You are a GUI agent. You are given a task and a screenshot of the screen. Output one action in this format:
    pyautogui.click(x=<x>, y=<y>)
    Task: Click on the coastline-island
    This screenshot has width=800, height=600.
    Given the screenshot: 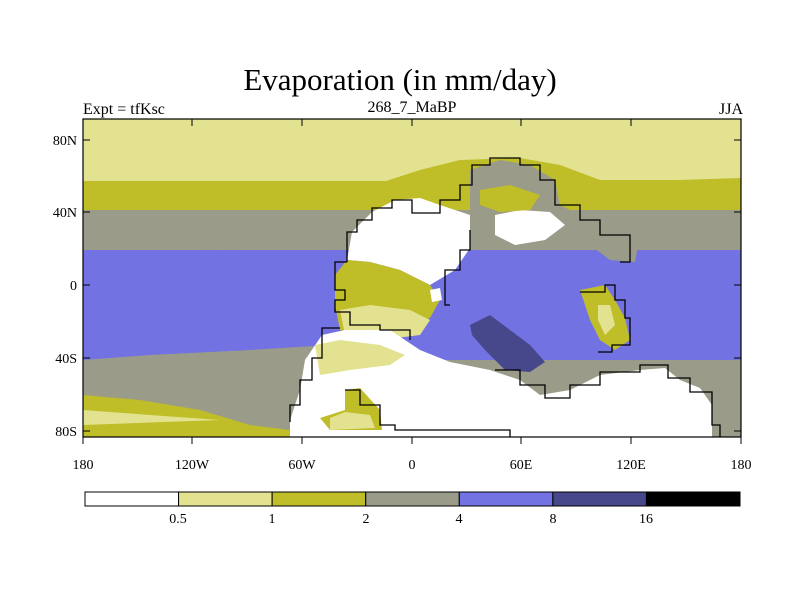 What is the action you would take?
    pyautogui.click(x=605, y=318)
    